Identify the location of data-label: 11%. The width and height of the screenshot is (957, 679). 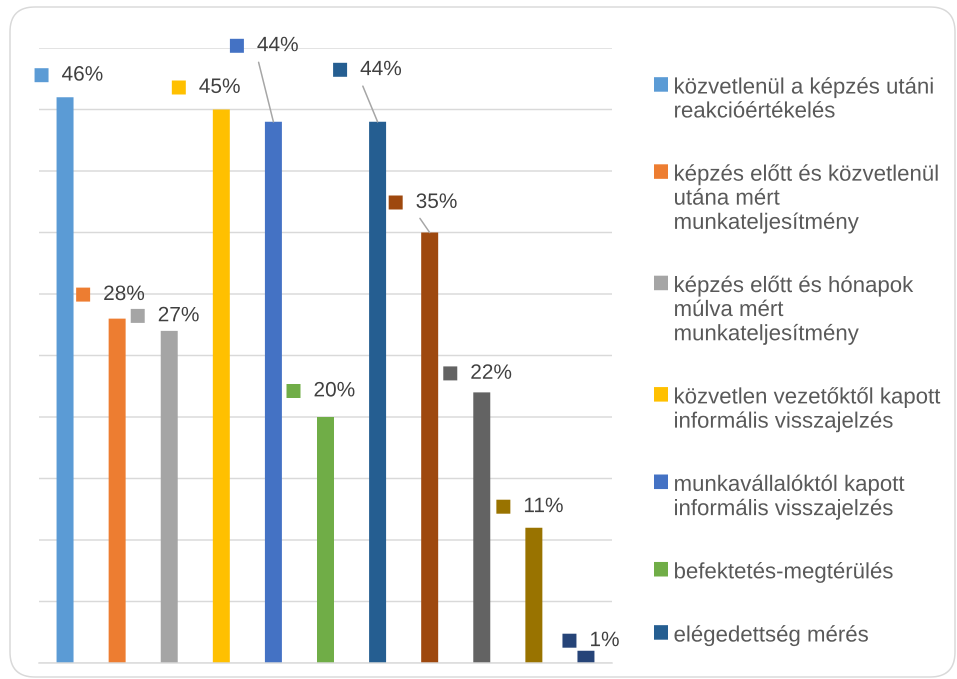
(543, 505).